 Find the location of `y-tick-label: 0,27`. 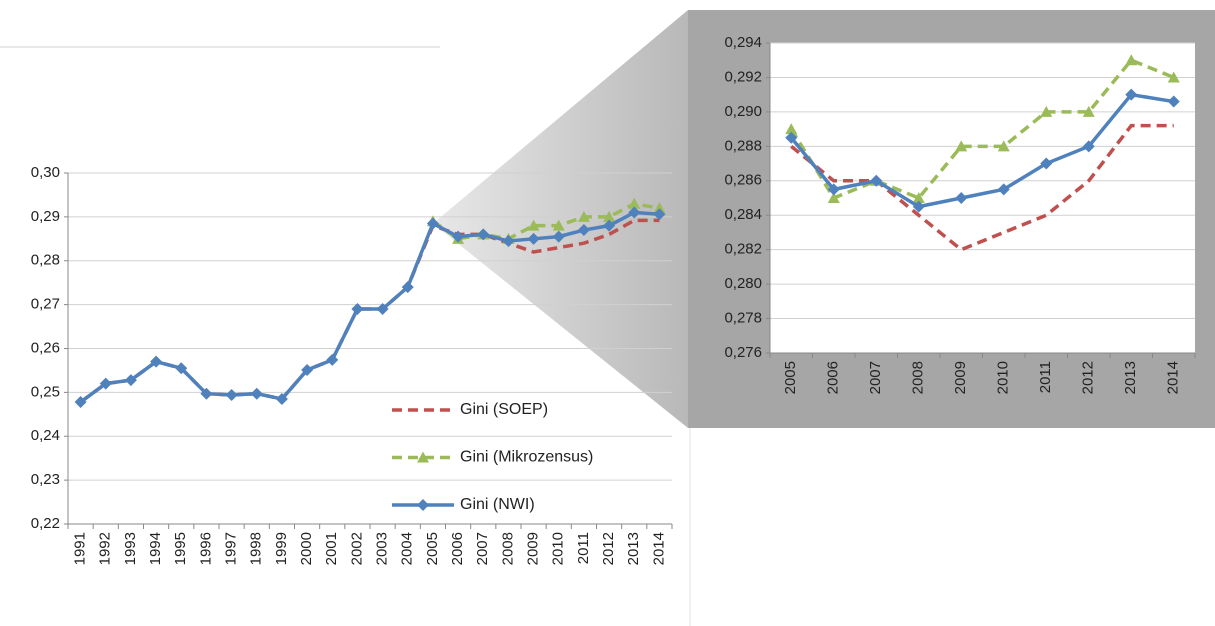

y-tick-label: 0,27 is located at coordinates (45, 304).